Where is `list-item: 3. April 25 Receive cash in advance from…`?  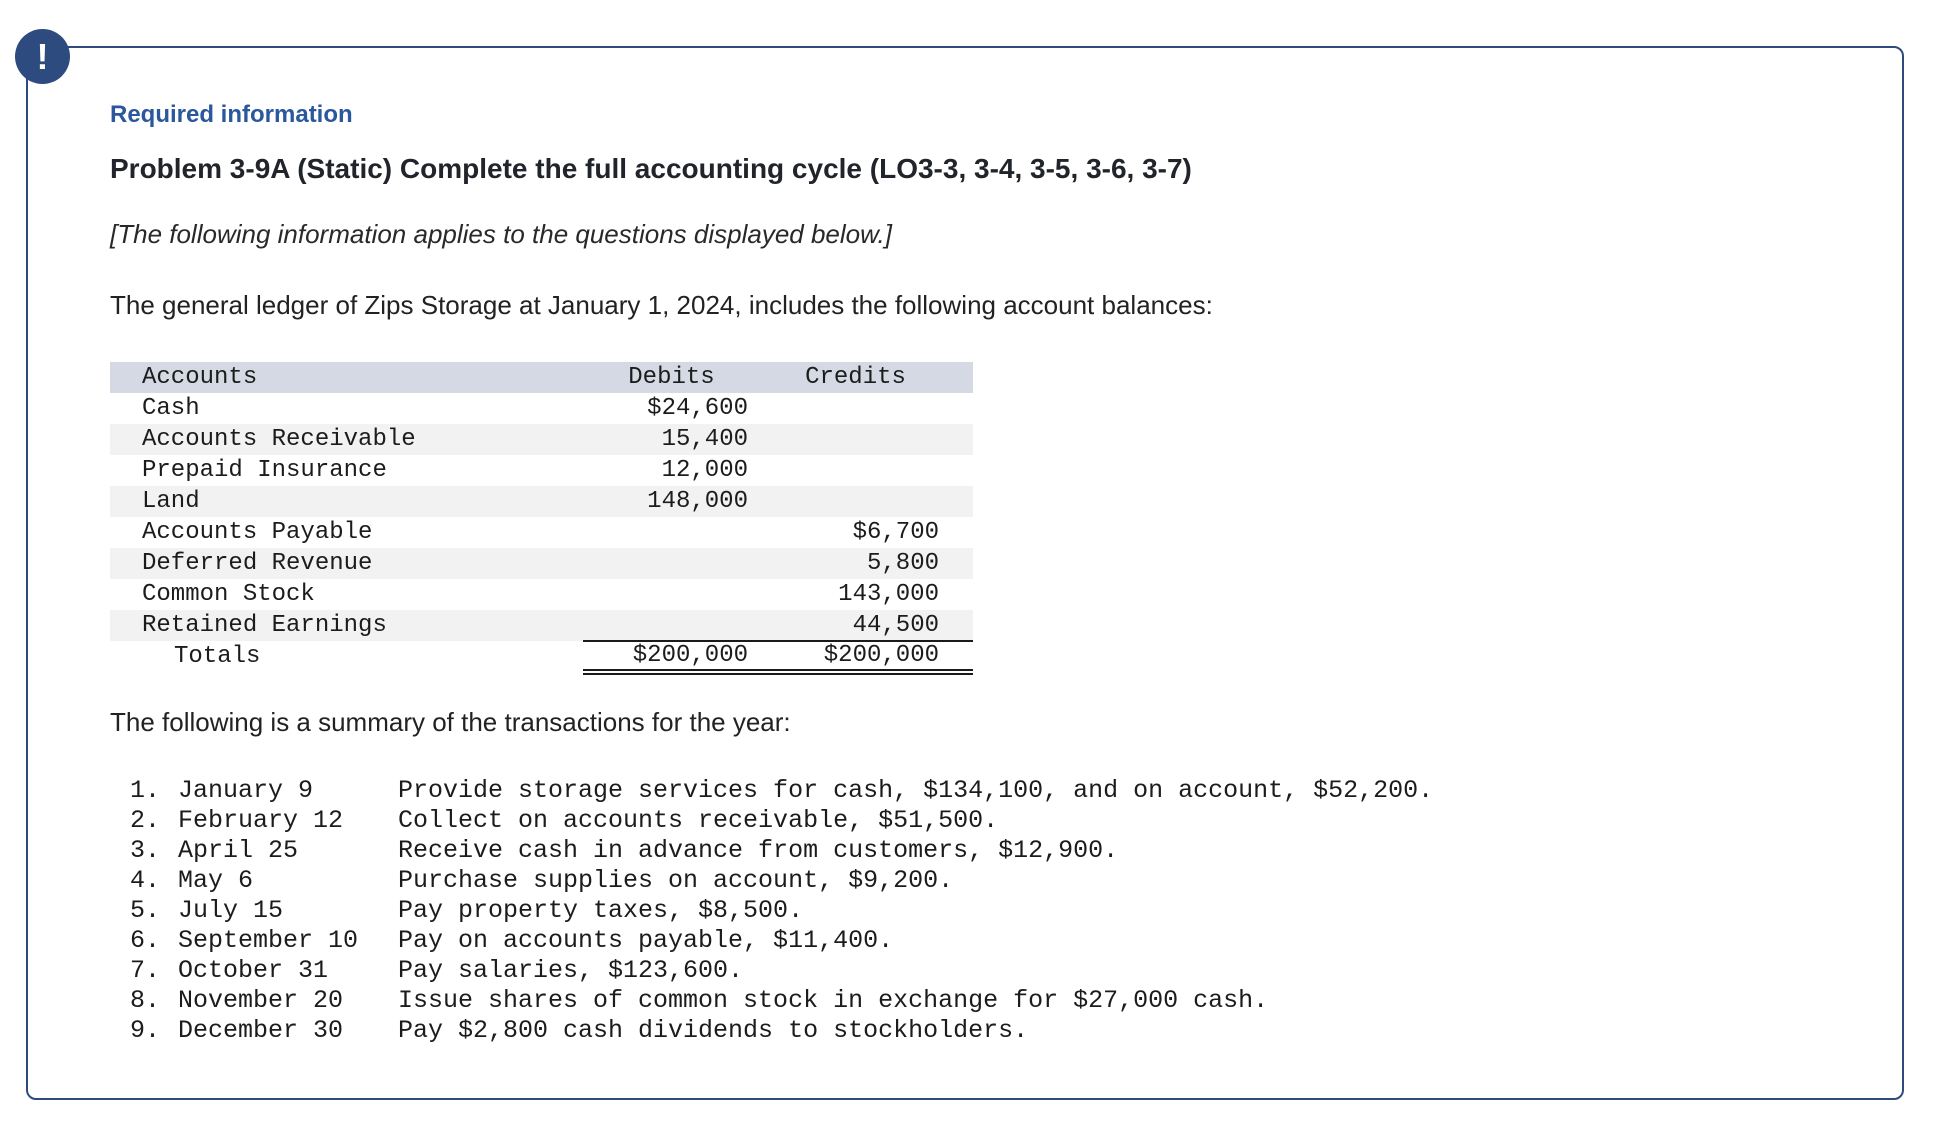
list-item: 3. April 25 Receive cash in advance from… is located at coordinates (781, 851).